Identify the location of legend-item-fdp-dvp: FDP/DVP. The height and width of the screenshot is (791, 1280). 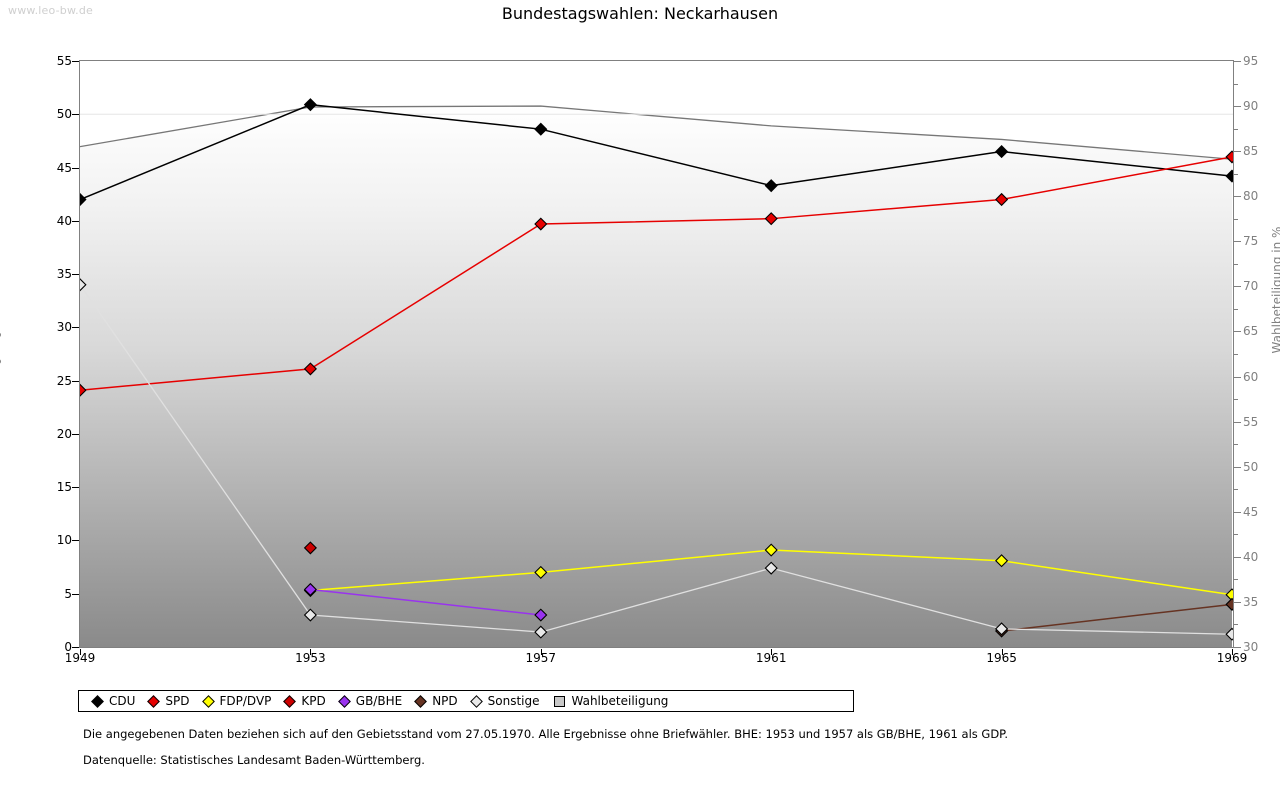
(236, 701).